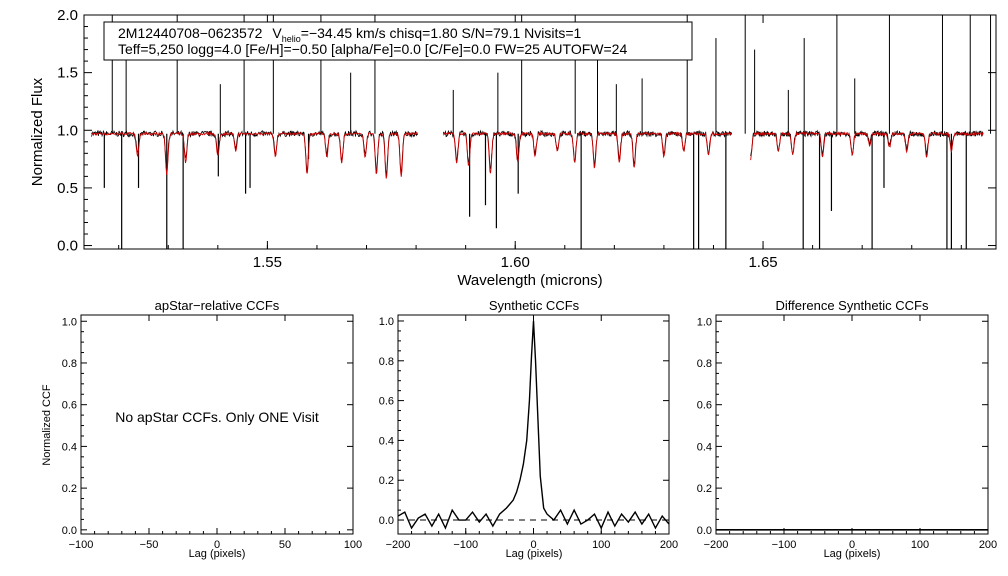 The height and width of the screenshot is (576, 1008). I want to click on apstar-ccf-y-tick-label: 0.6, so click(69, 406).